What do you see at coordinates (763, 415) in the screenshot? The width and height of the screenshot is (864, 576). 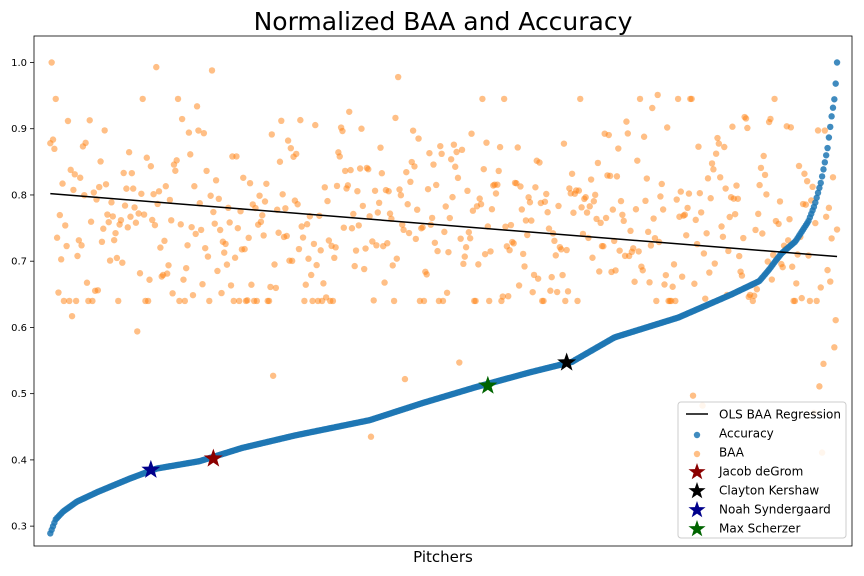 I see `legend-ols: OLS BAA Regression` at bounding box center [763, 415].